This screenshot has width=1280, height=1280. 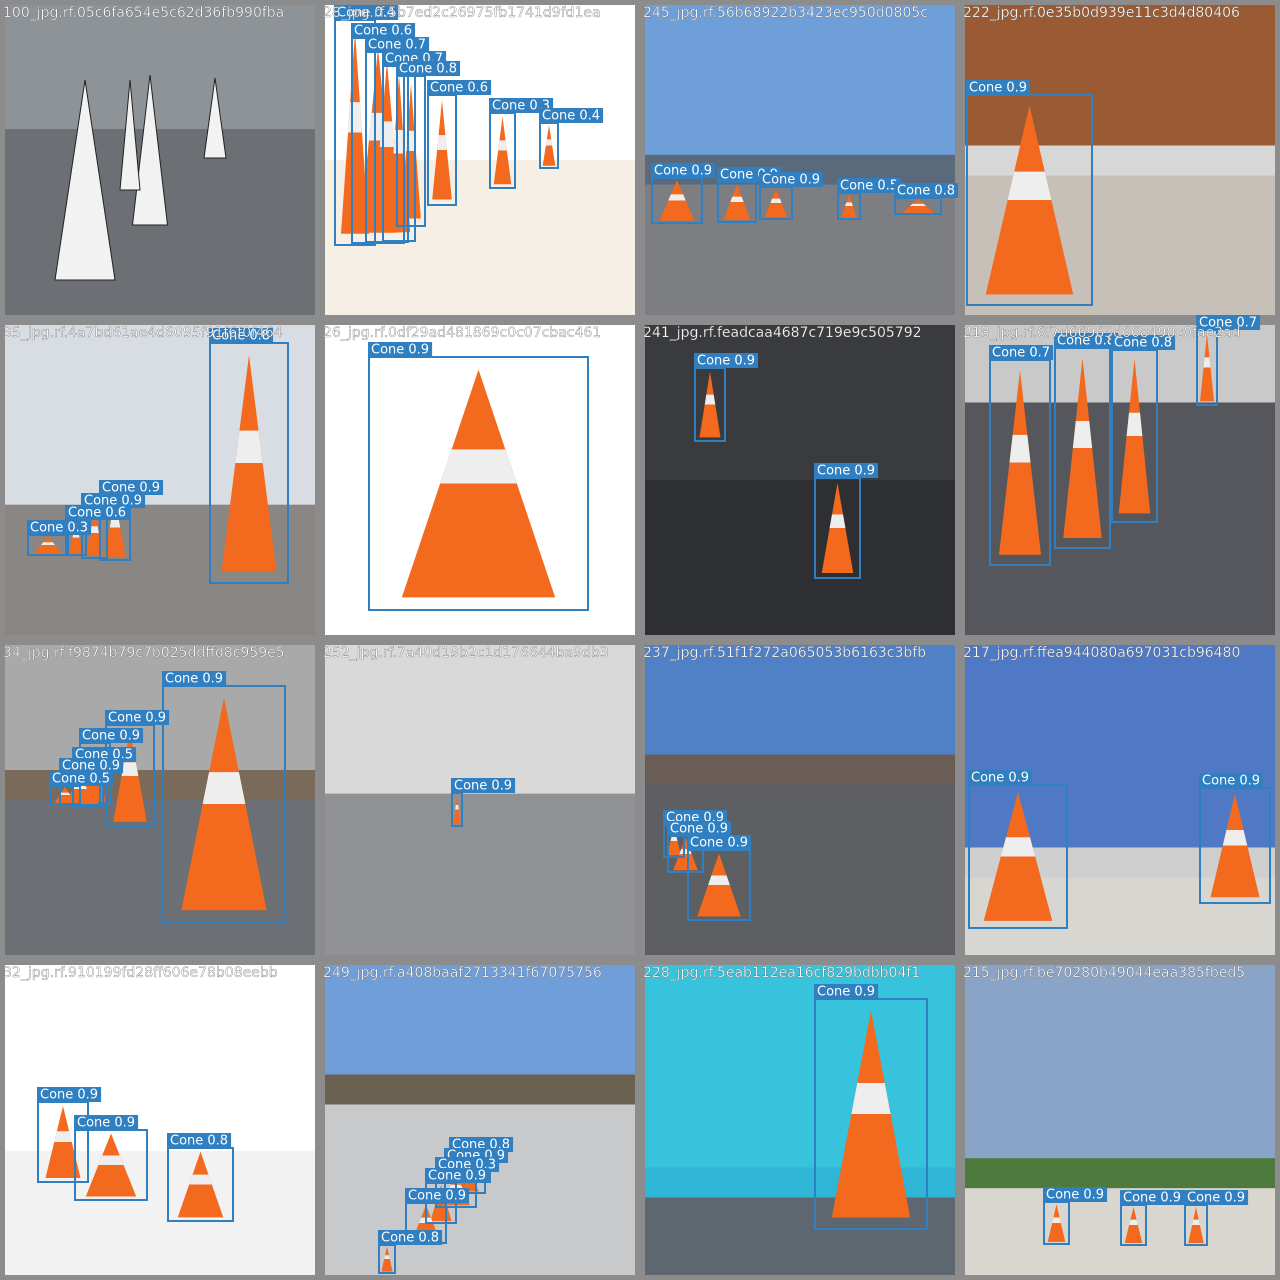 I want to click on filename: 218_jpg.rf.6f7d66963d668490c0fae2ad, so click(x=1102, y=333).